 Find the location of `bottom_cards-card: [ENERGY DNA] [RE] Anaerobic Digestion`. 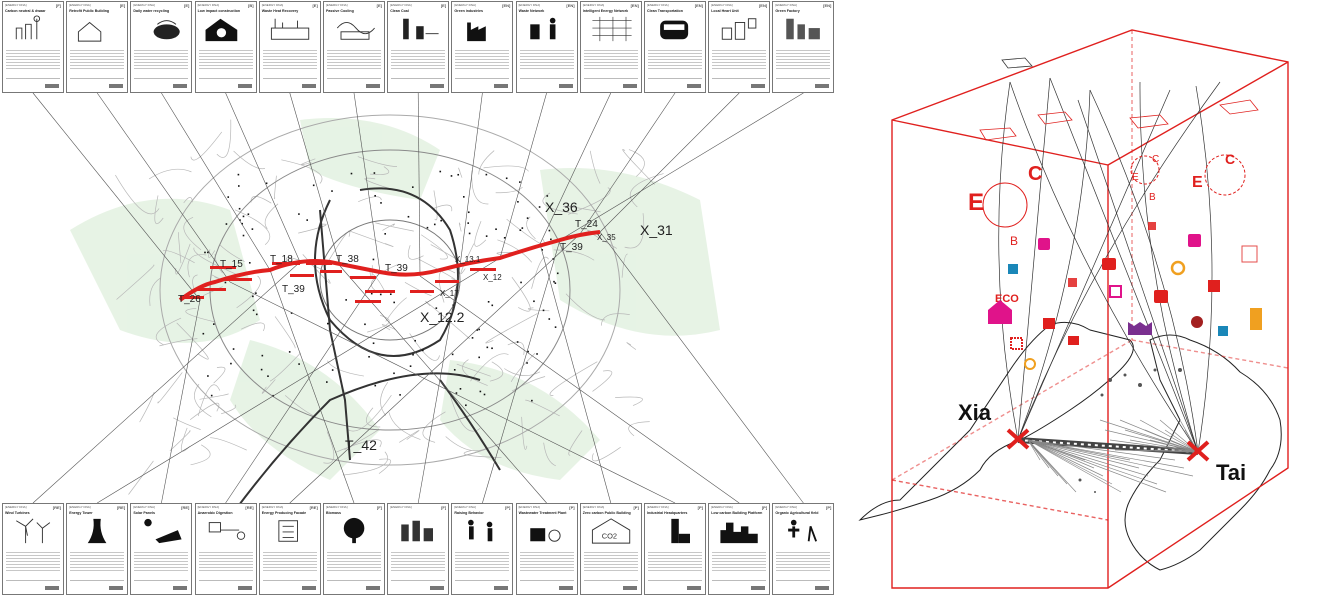

bottom_cards-card: [ENERGY DNA] [RE] Anaerobic Digestion is located at coordinates (225, 549).